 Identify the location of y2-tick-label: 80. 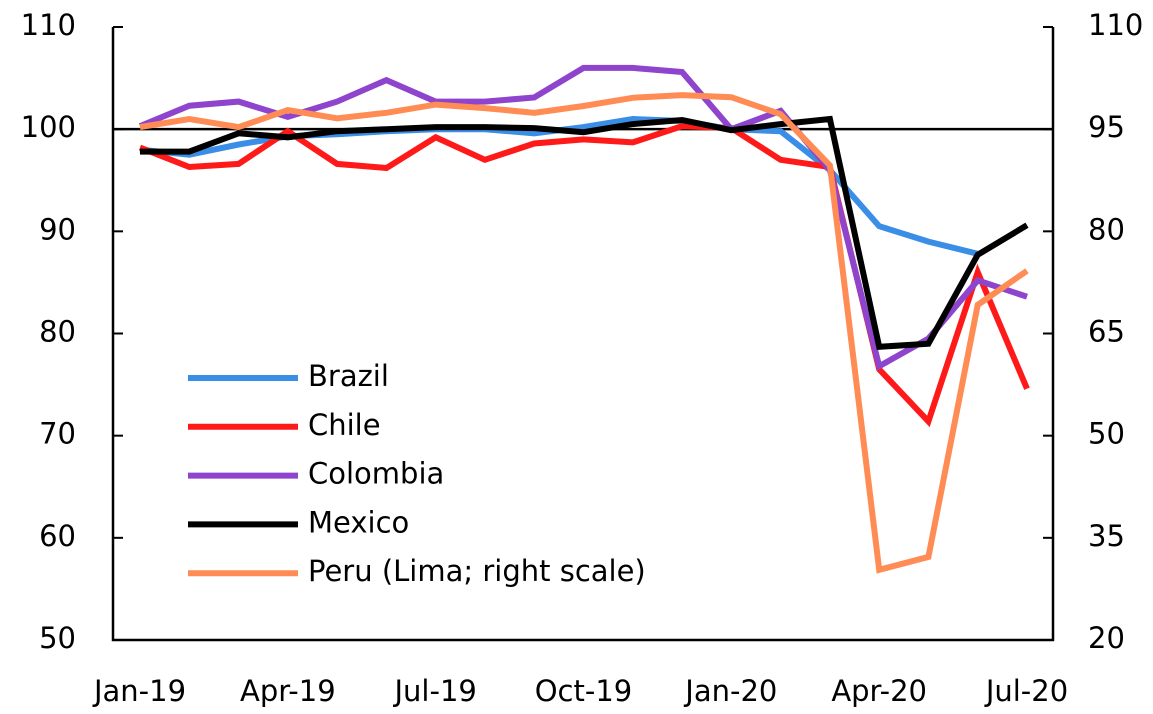
(1106, 229).